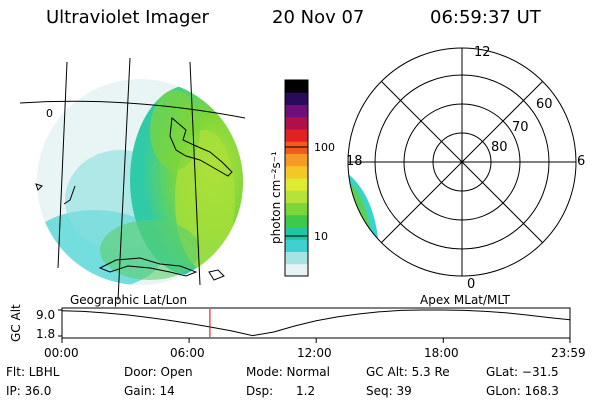 The image size is (600, 400). I want to click on timeline-xtick-4: 23:59, so click(568, 353).